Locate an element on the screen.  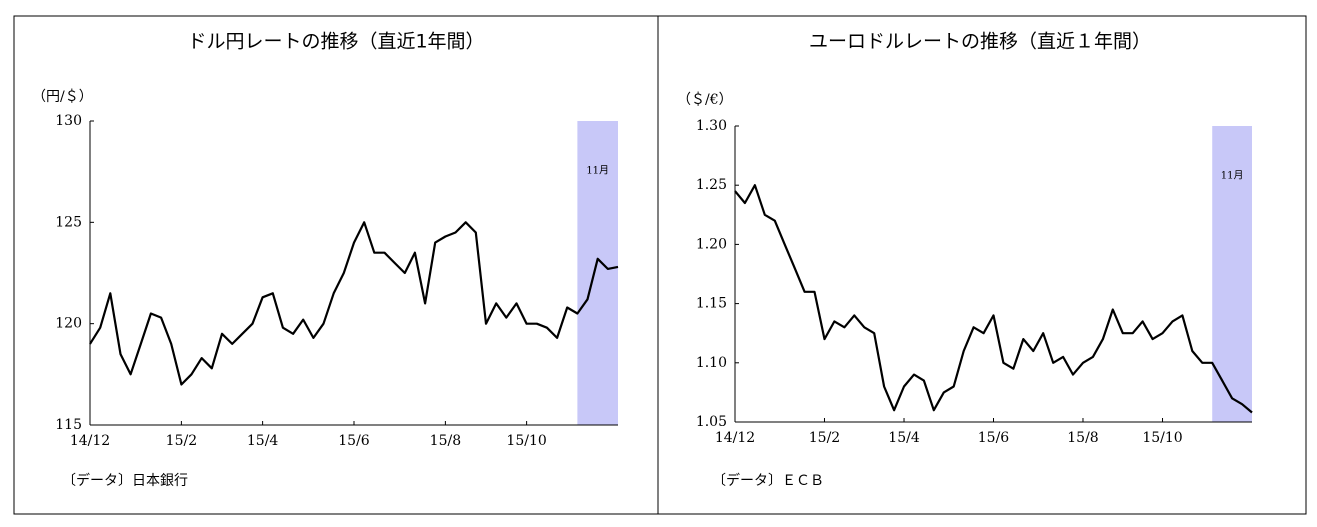
y-tick-label: 130 is located at coordinates (68, 121).